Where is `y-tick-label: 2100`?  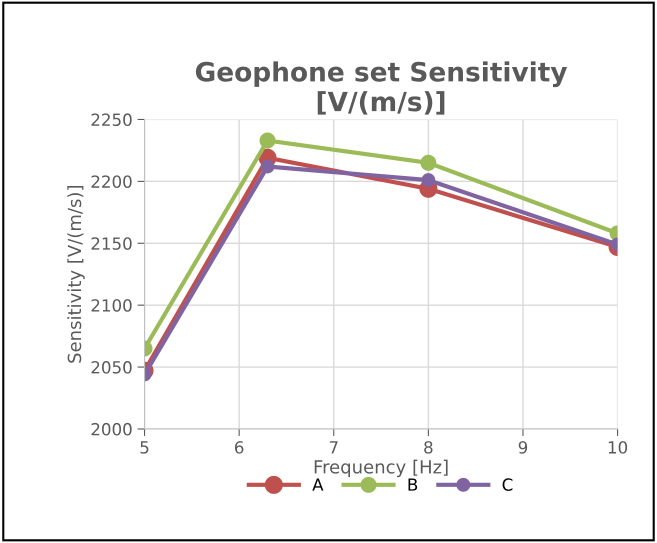
y-tick-label: 2100 is located at coordinates (112, 305).